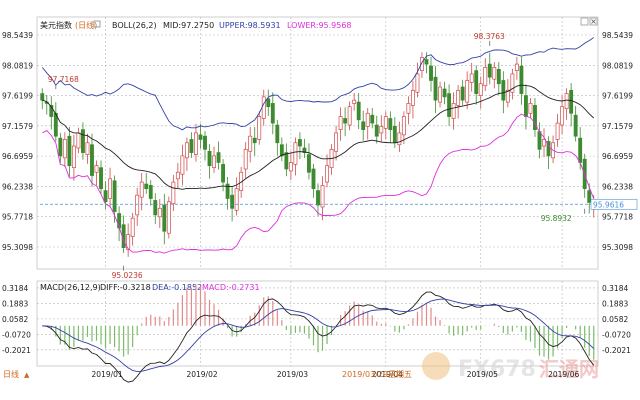  What do you see at coordinates (482, 374) in the screenshot?
I see `x-tick-label: 2019/05` at bounding box center [482, 374].